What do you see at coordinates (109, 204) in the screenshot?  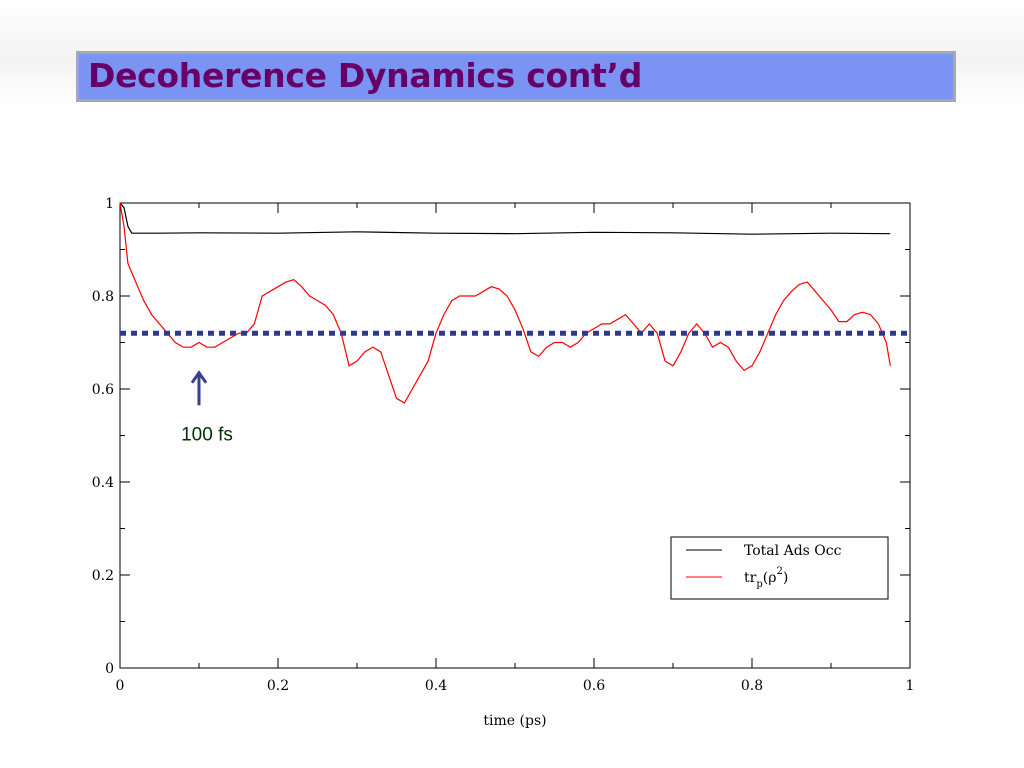 I see `y-tick-label: 1` at bounding box center [109, 204].